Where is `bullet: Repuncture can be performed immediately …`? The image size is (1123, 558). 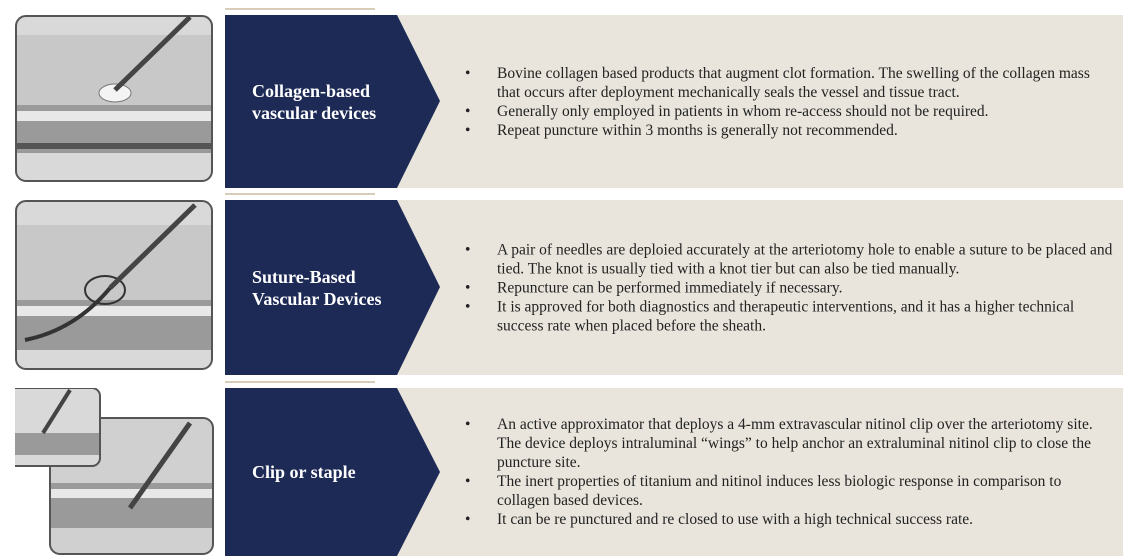
bullet: Repuncture can be performed immediately … is located at coordinates (790, 287).